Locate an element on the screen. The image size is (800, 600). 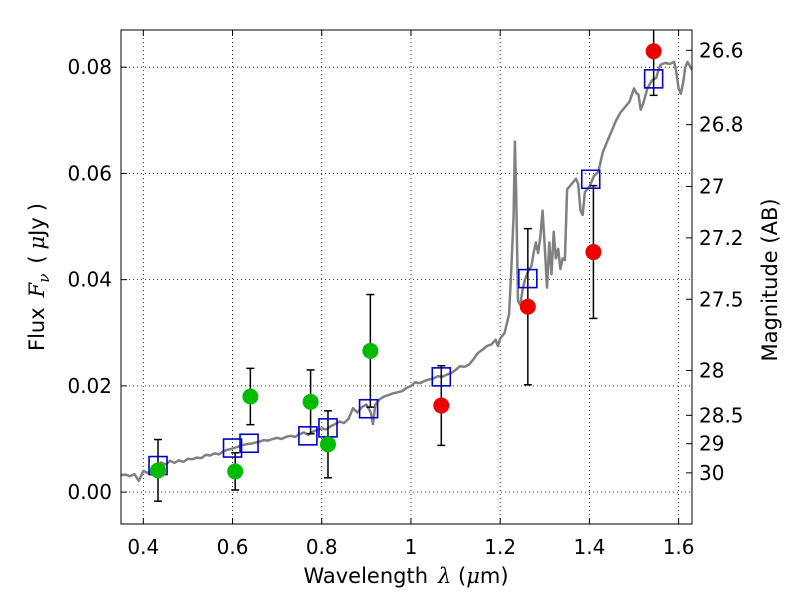
y-axis-title-subscript: ν is located at coordinates (44, 278).